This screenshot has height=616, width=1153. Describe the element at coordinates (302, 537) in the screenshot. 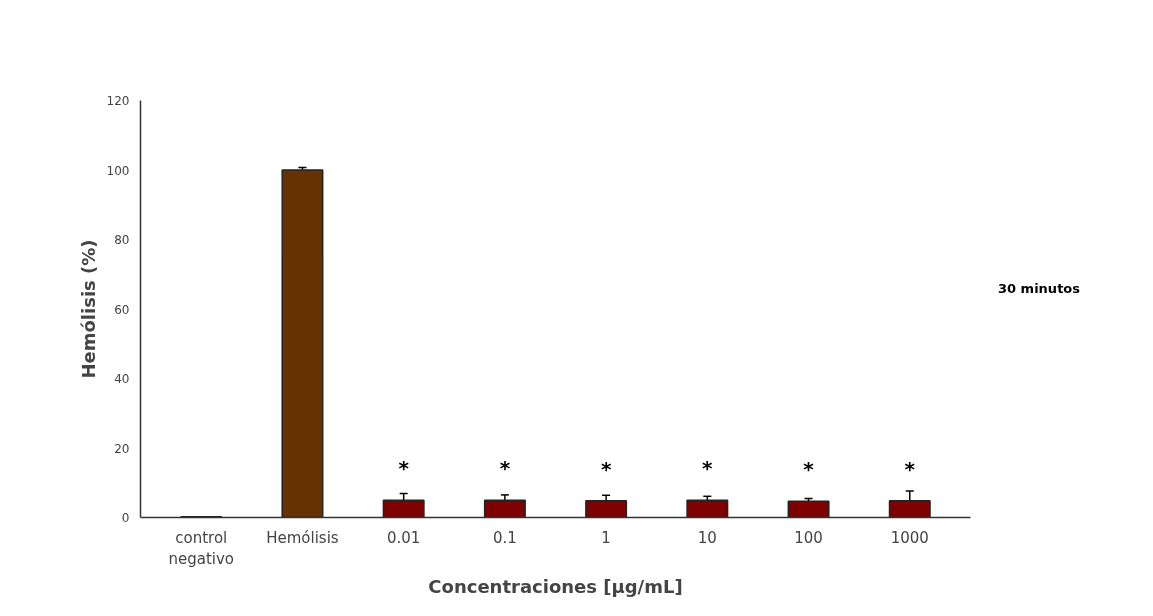

I see `x-tick-label: Hemólisis` at that location.